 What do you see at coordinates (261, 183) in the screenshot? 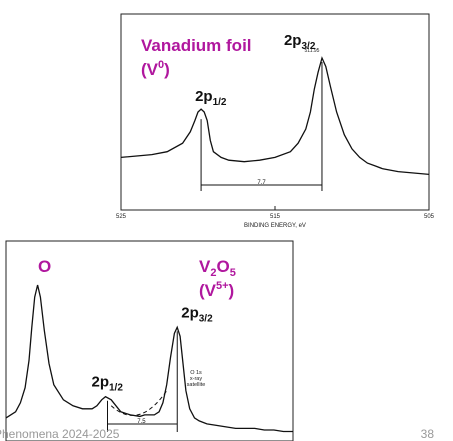
I see `separation-label: 7.7` at bounding box center [261, 183].